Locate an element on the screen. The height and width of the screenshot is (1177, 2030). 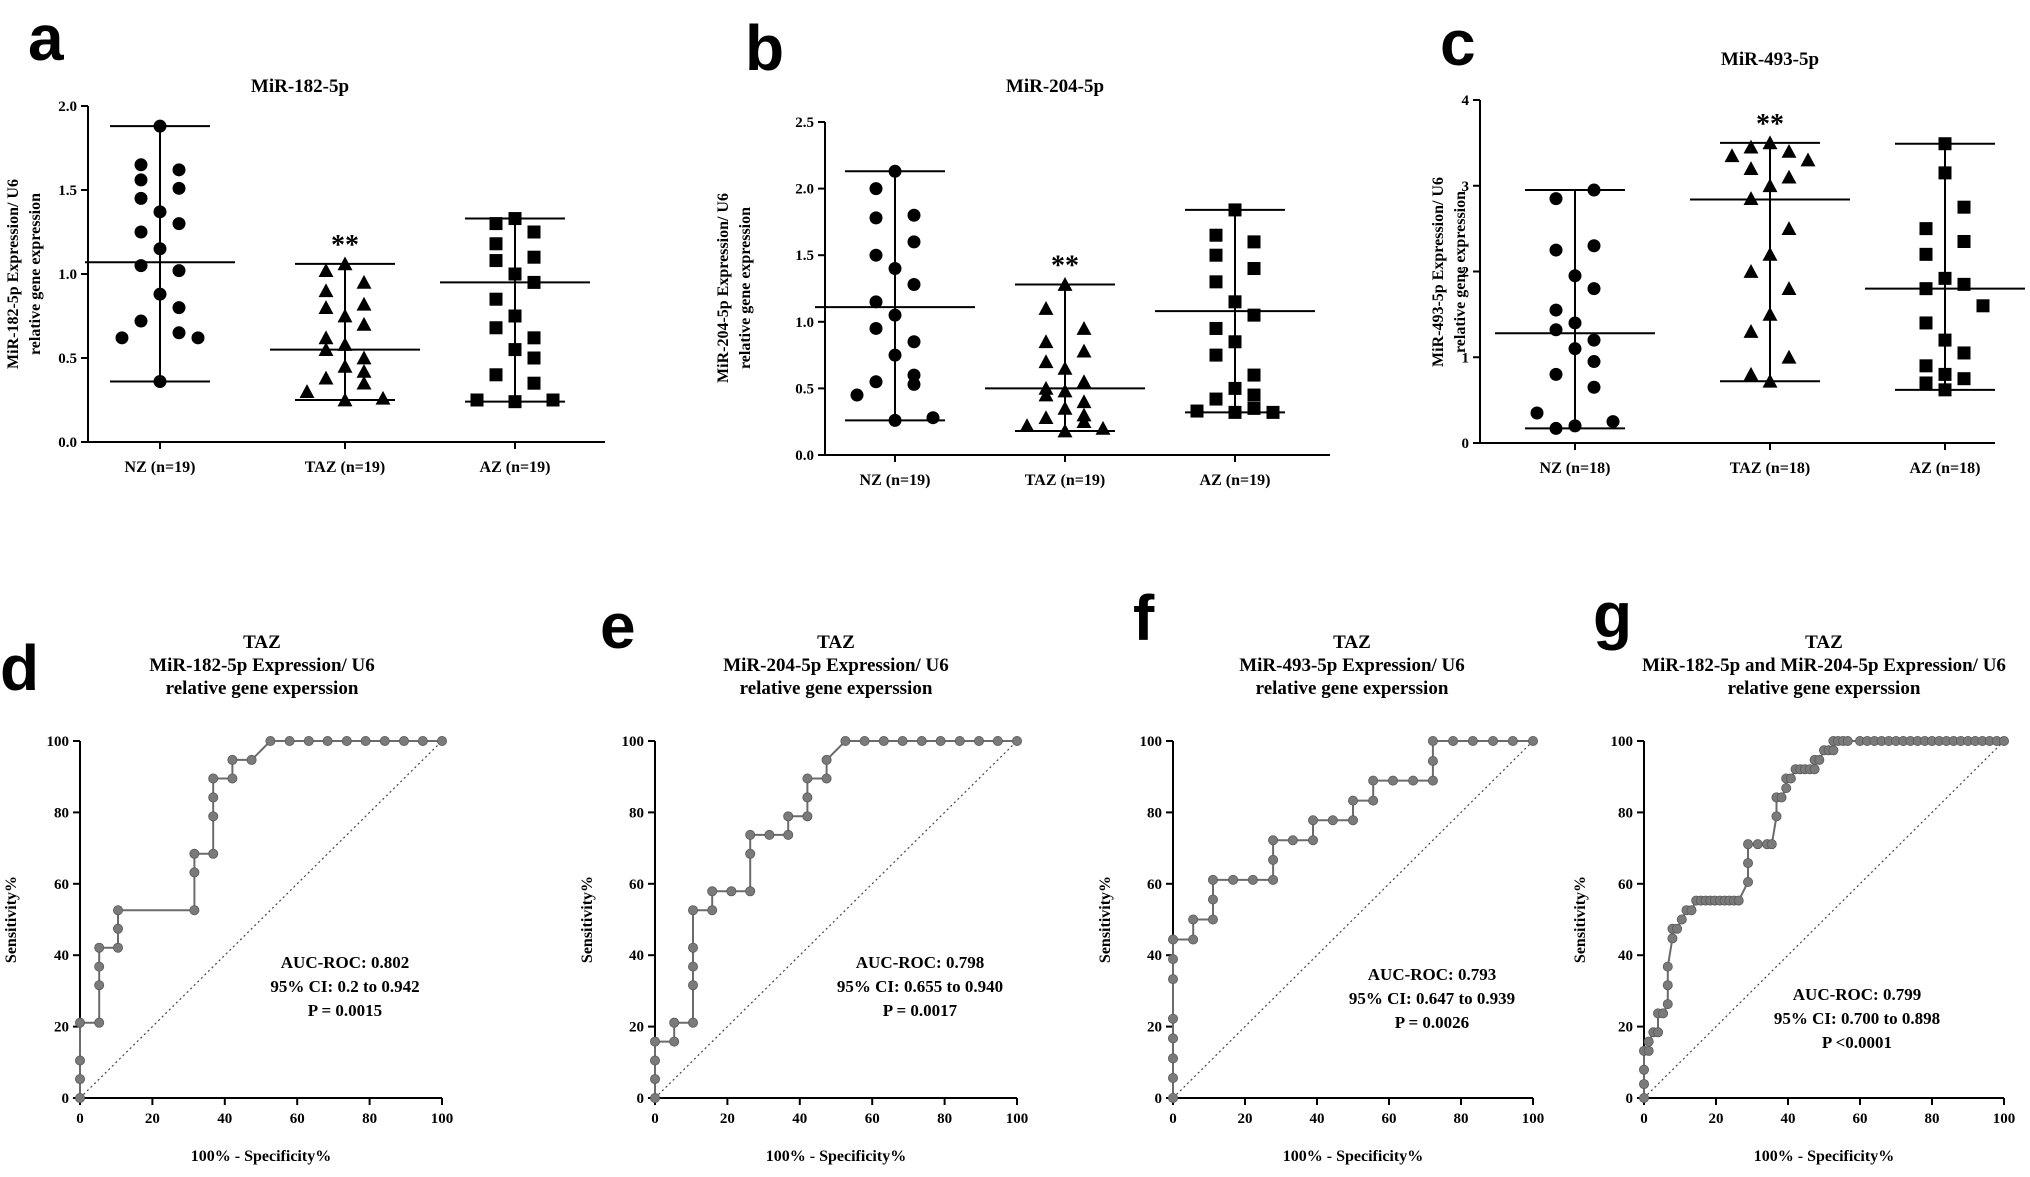
group-0: NZ (n=19) is located at coordinates (895, 326).